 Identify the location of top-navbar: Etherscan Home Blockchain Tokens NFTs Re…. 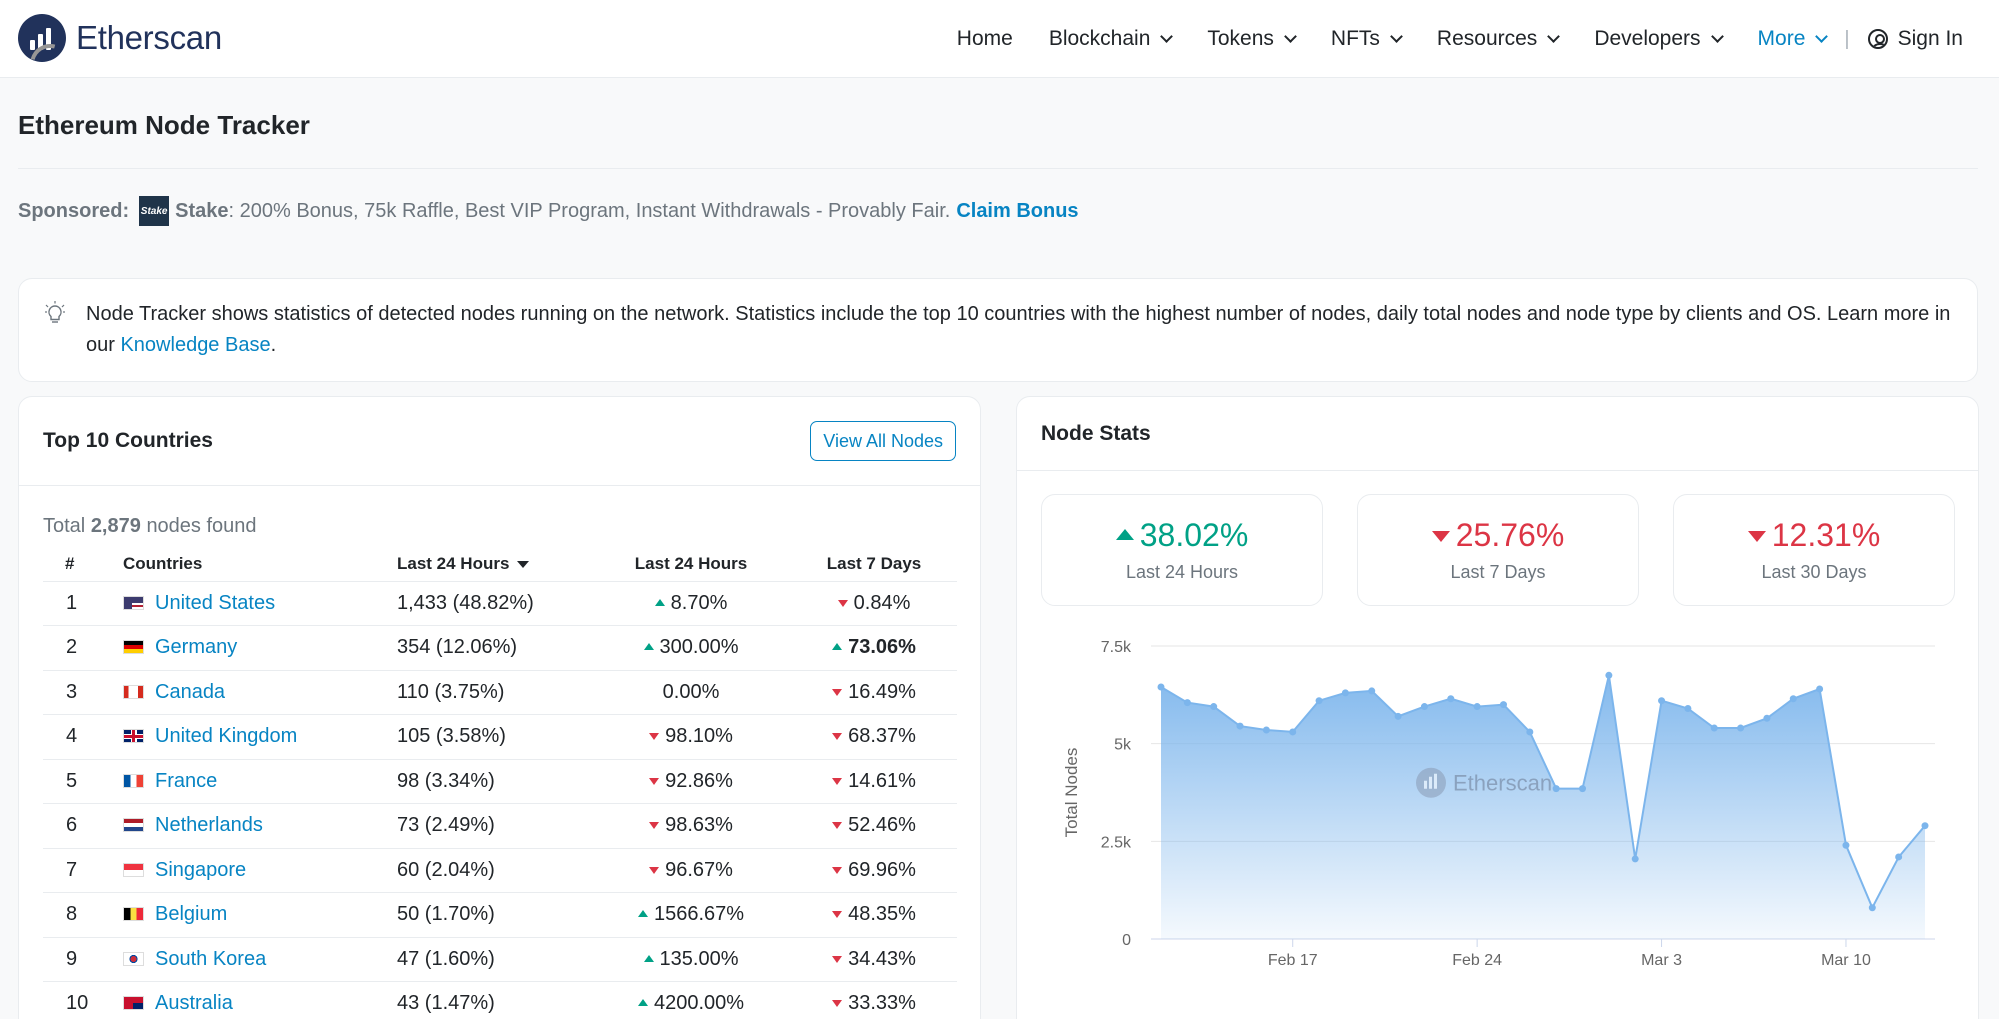
(999, 39).